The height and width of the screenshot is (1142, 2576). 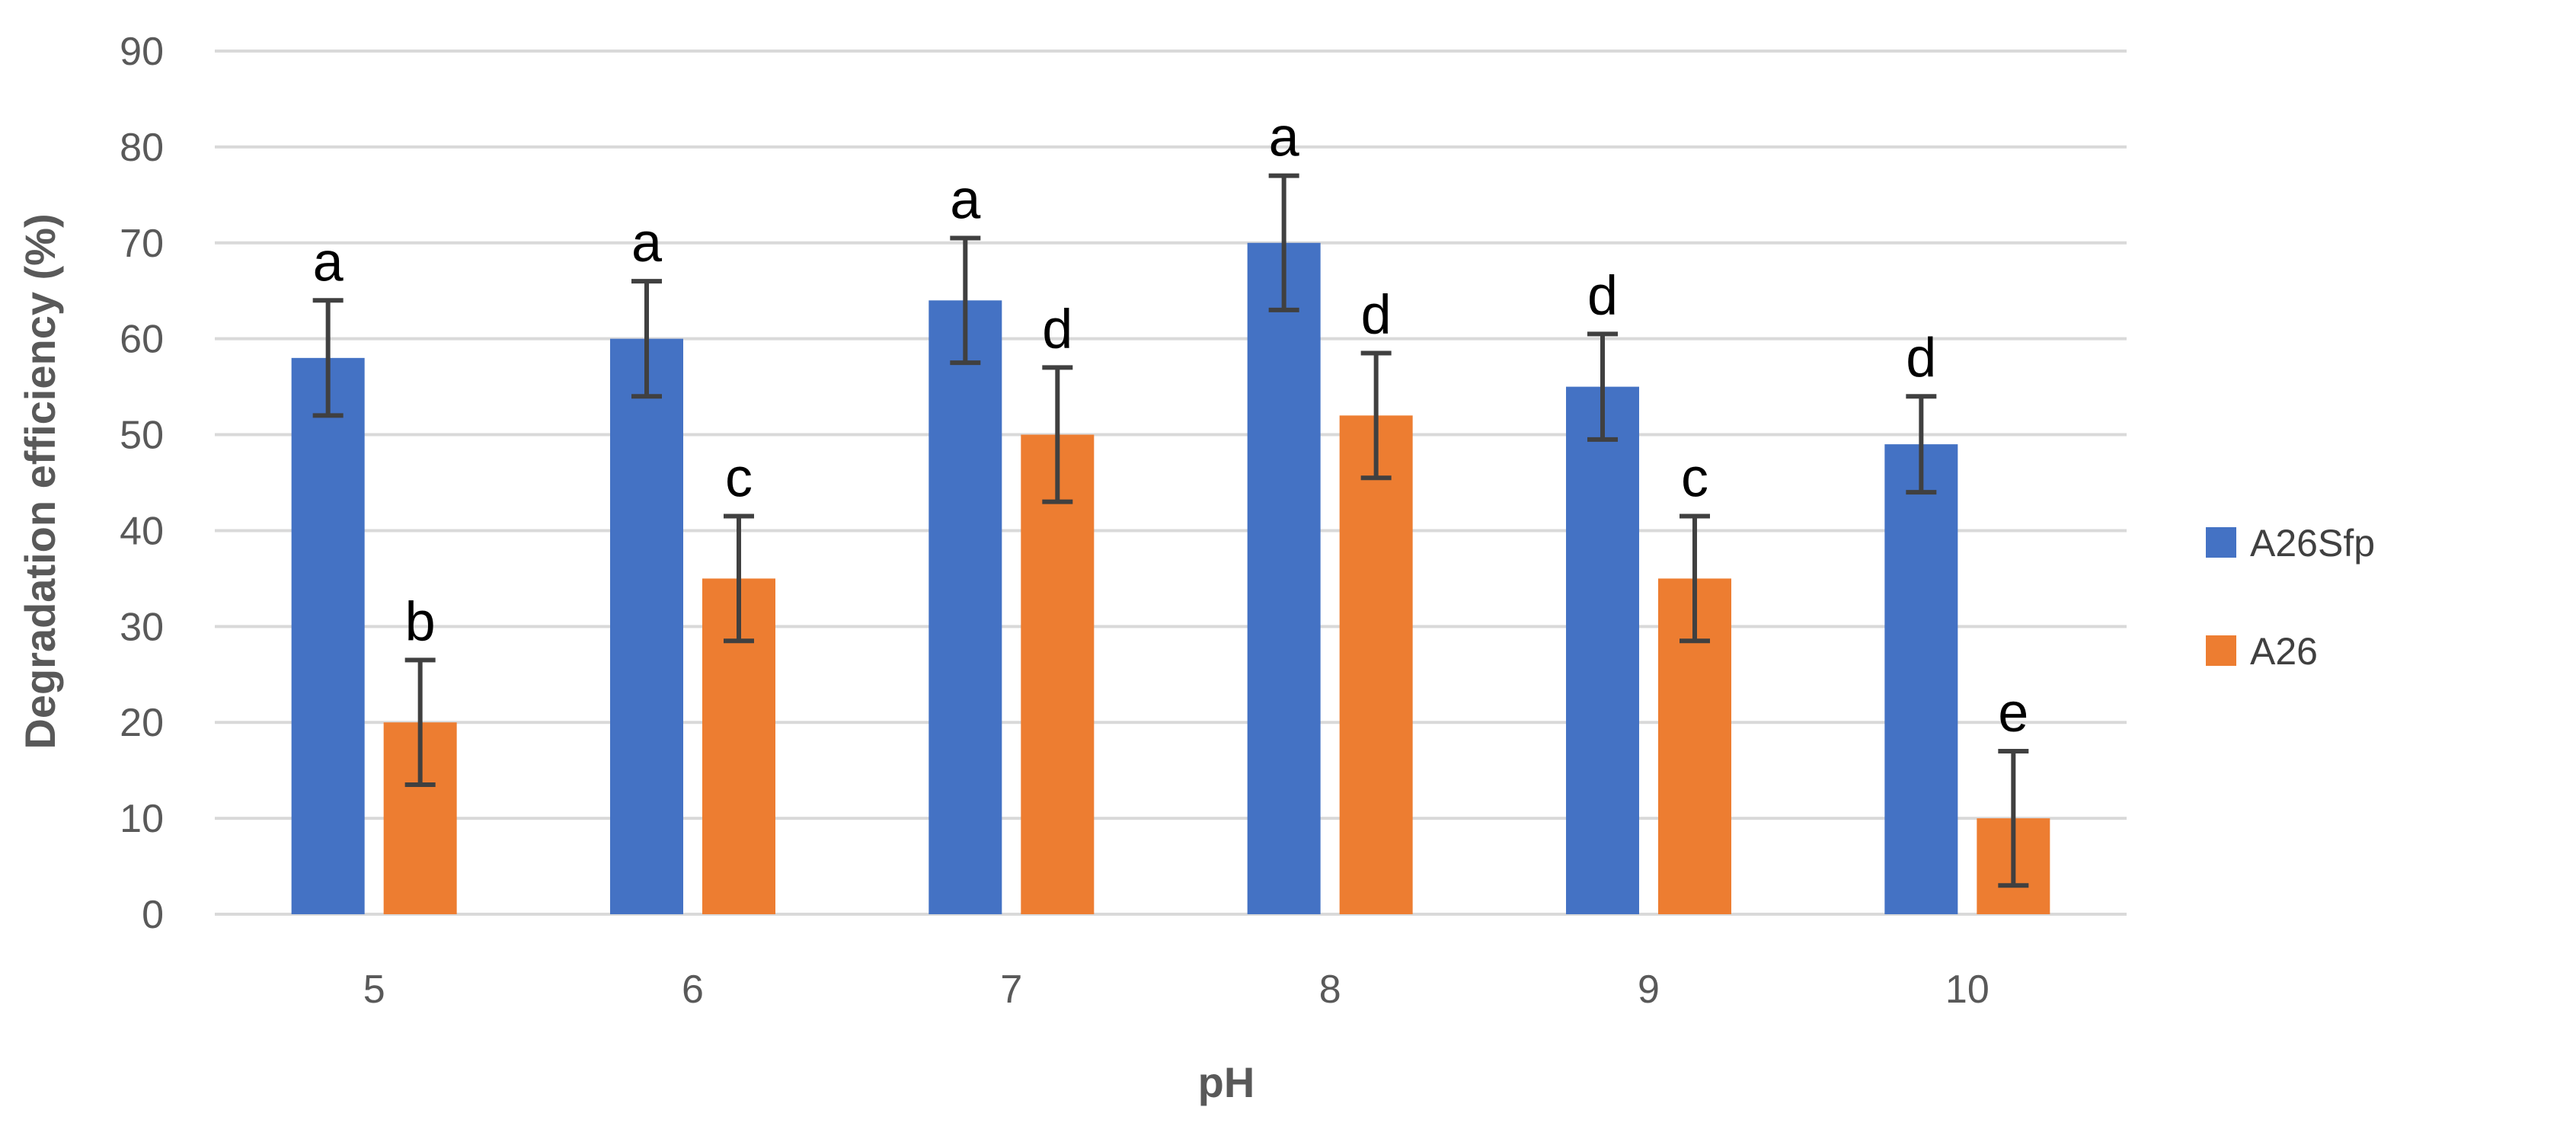 I want to click on y-tick-label: 90, so click(x=142, y=52).